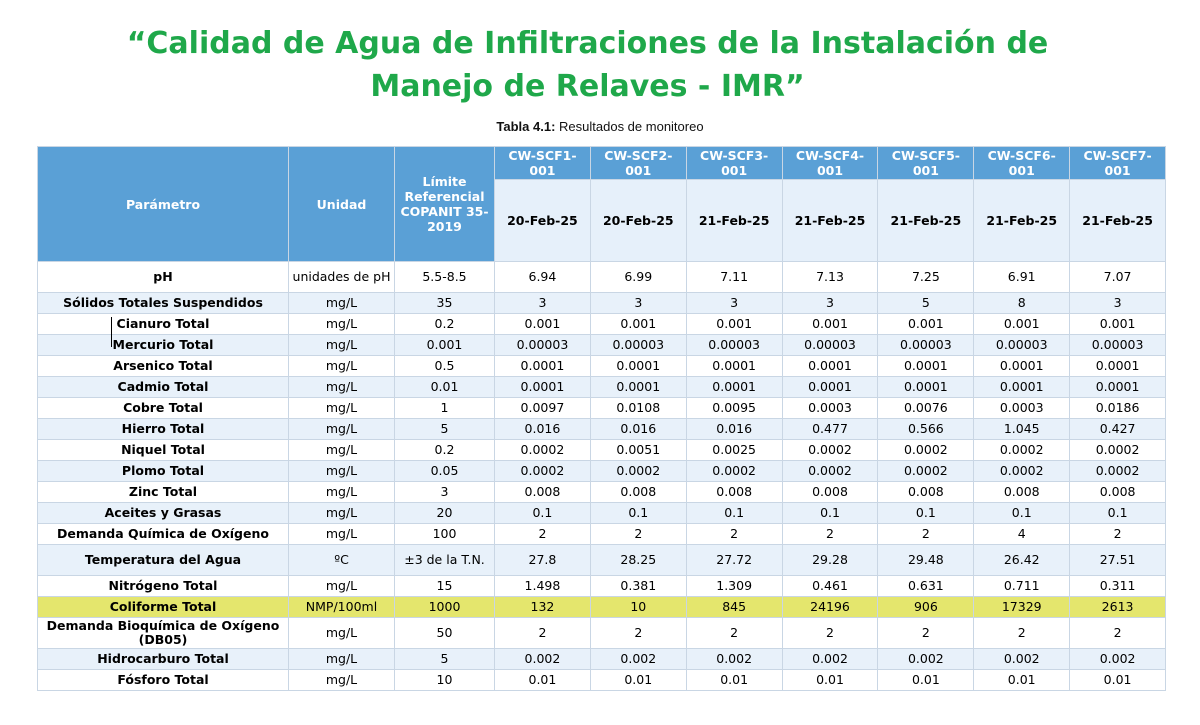  What do you see at coordinates (926, 408) in the screenshot?
I see `cell-value: 0.0076` at bounding box center [926, 408].